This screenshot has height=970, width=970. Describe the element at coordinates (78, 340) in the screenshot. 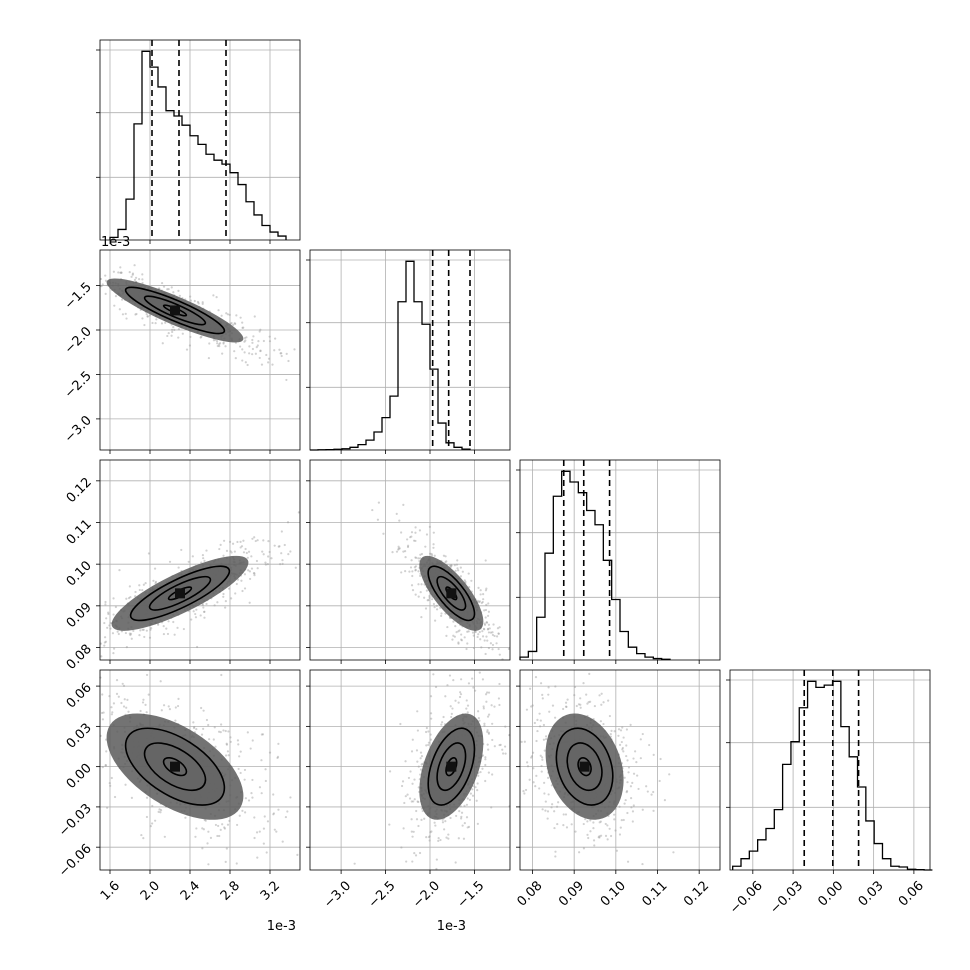

I see `ytick-label-1-2: −2.0` at that location.